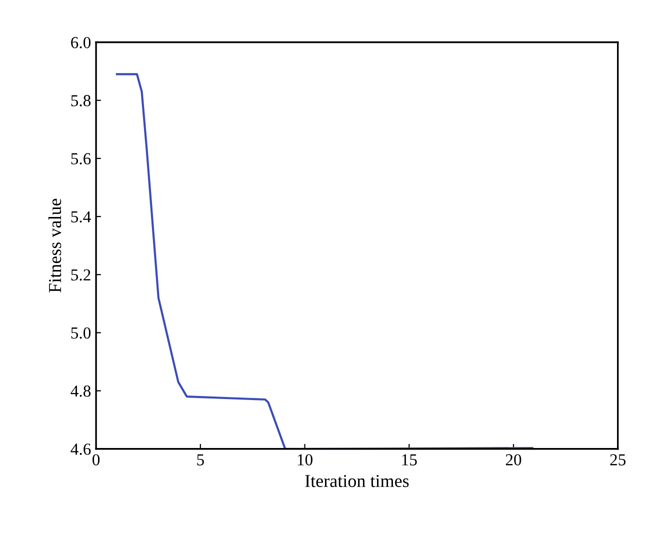 The height and width of the screenshot is (535, 649). What do you see at coordinates (81, 217) in the screenshot?
I see `y-tick-label: 5.4` at bounding box center [81, 217].